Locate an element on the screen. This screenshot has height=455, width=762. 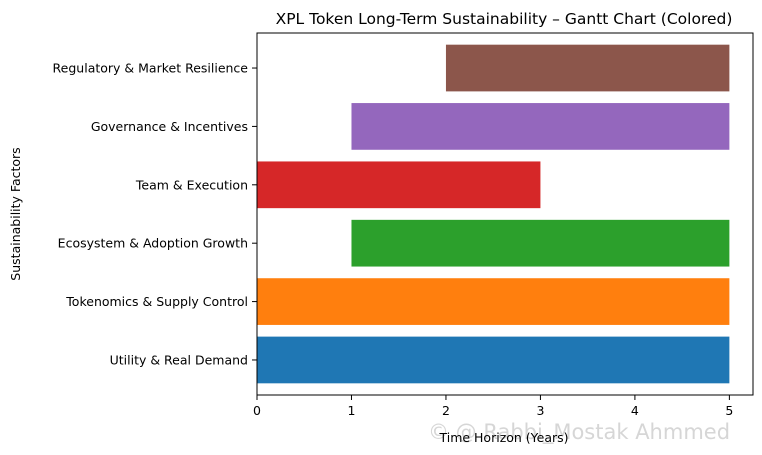
x-axis-label: Time Horizon (Years) is located at coordinates (503, 437).